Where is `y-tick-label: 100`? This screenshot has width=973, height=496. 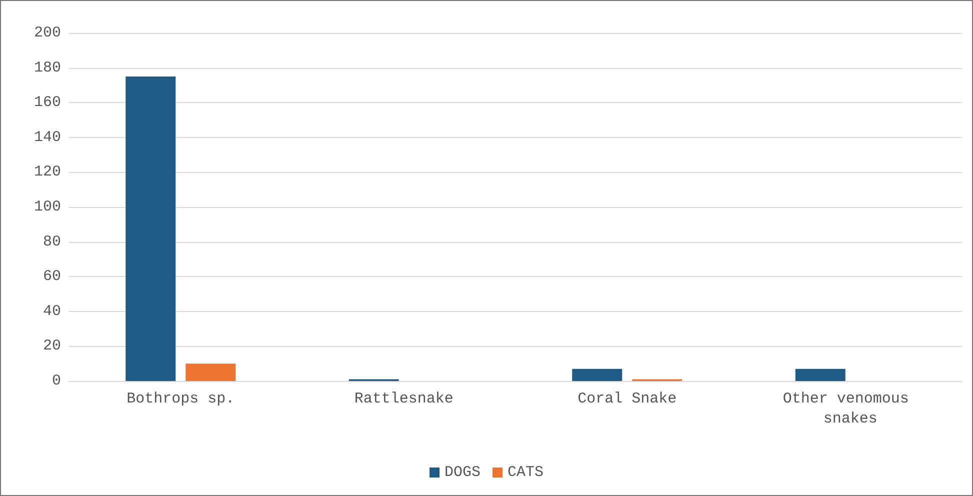 y-tick-label: 100 is located at coordinates (47, 207).